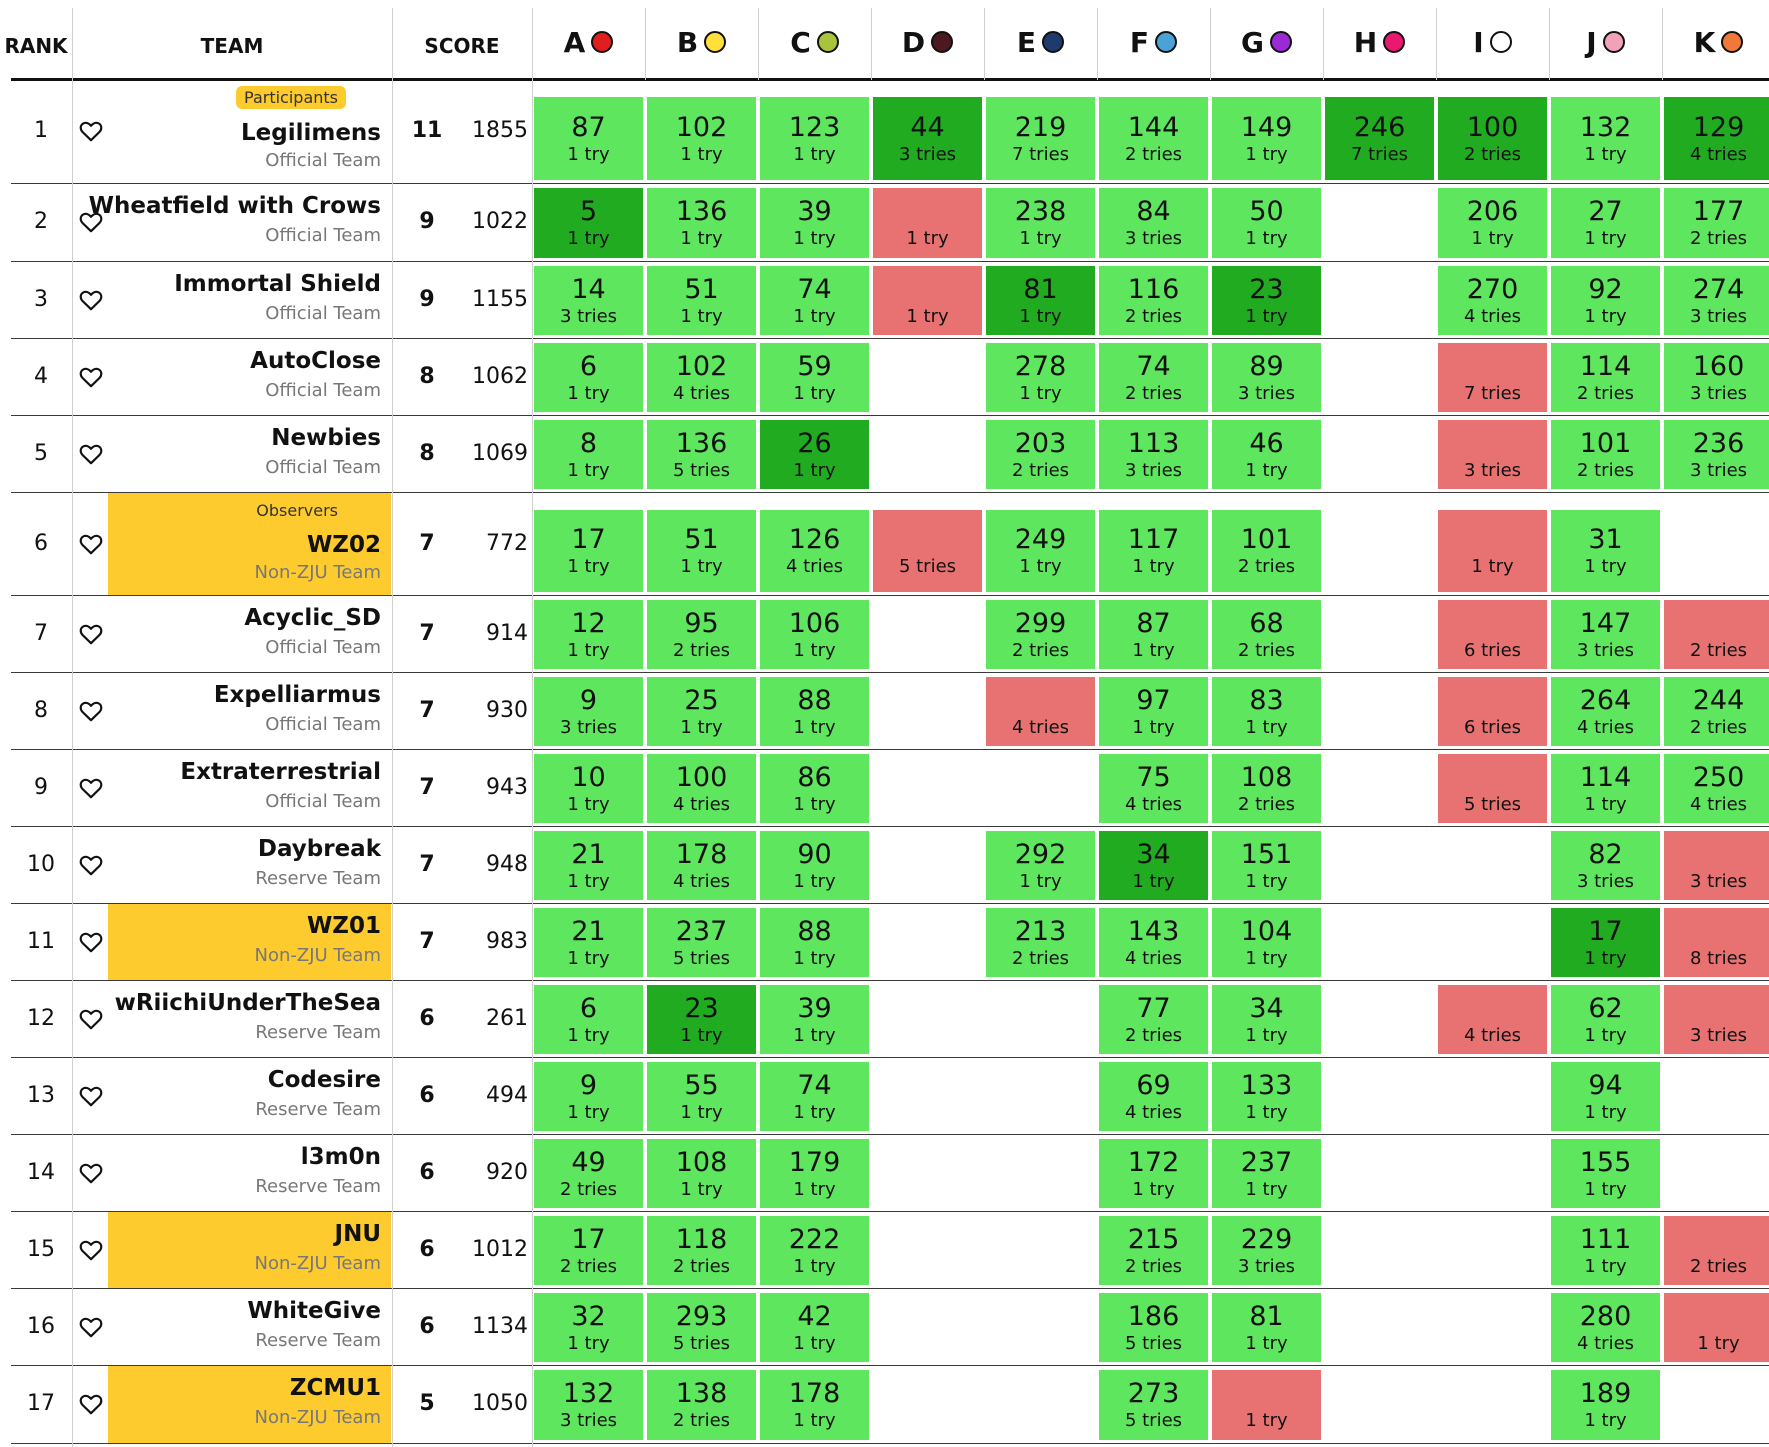 Image resolution: width=1769 pixels, height=1447 pixels. What do you see at coordinates (927, 42) in the screenshot?
I see `problem-header-d: D` at bounding box center [927, 42].